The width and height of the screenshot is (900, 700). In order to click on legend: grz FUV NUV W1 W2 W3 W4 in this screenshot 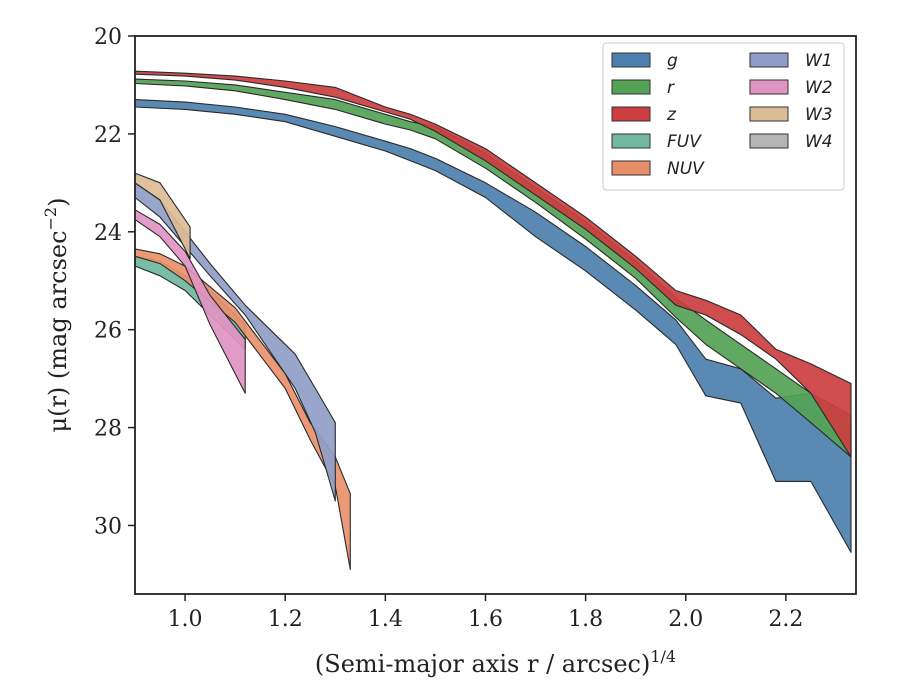, I will do `click(723, 116)`.